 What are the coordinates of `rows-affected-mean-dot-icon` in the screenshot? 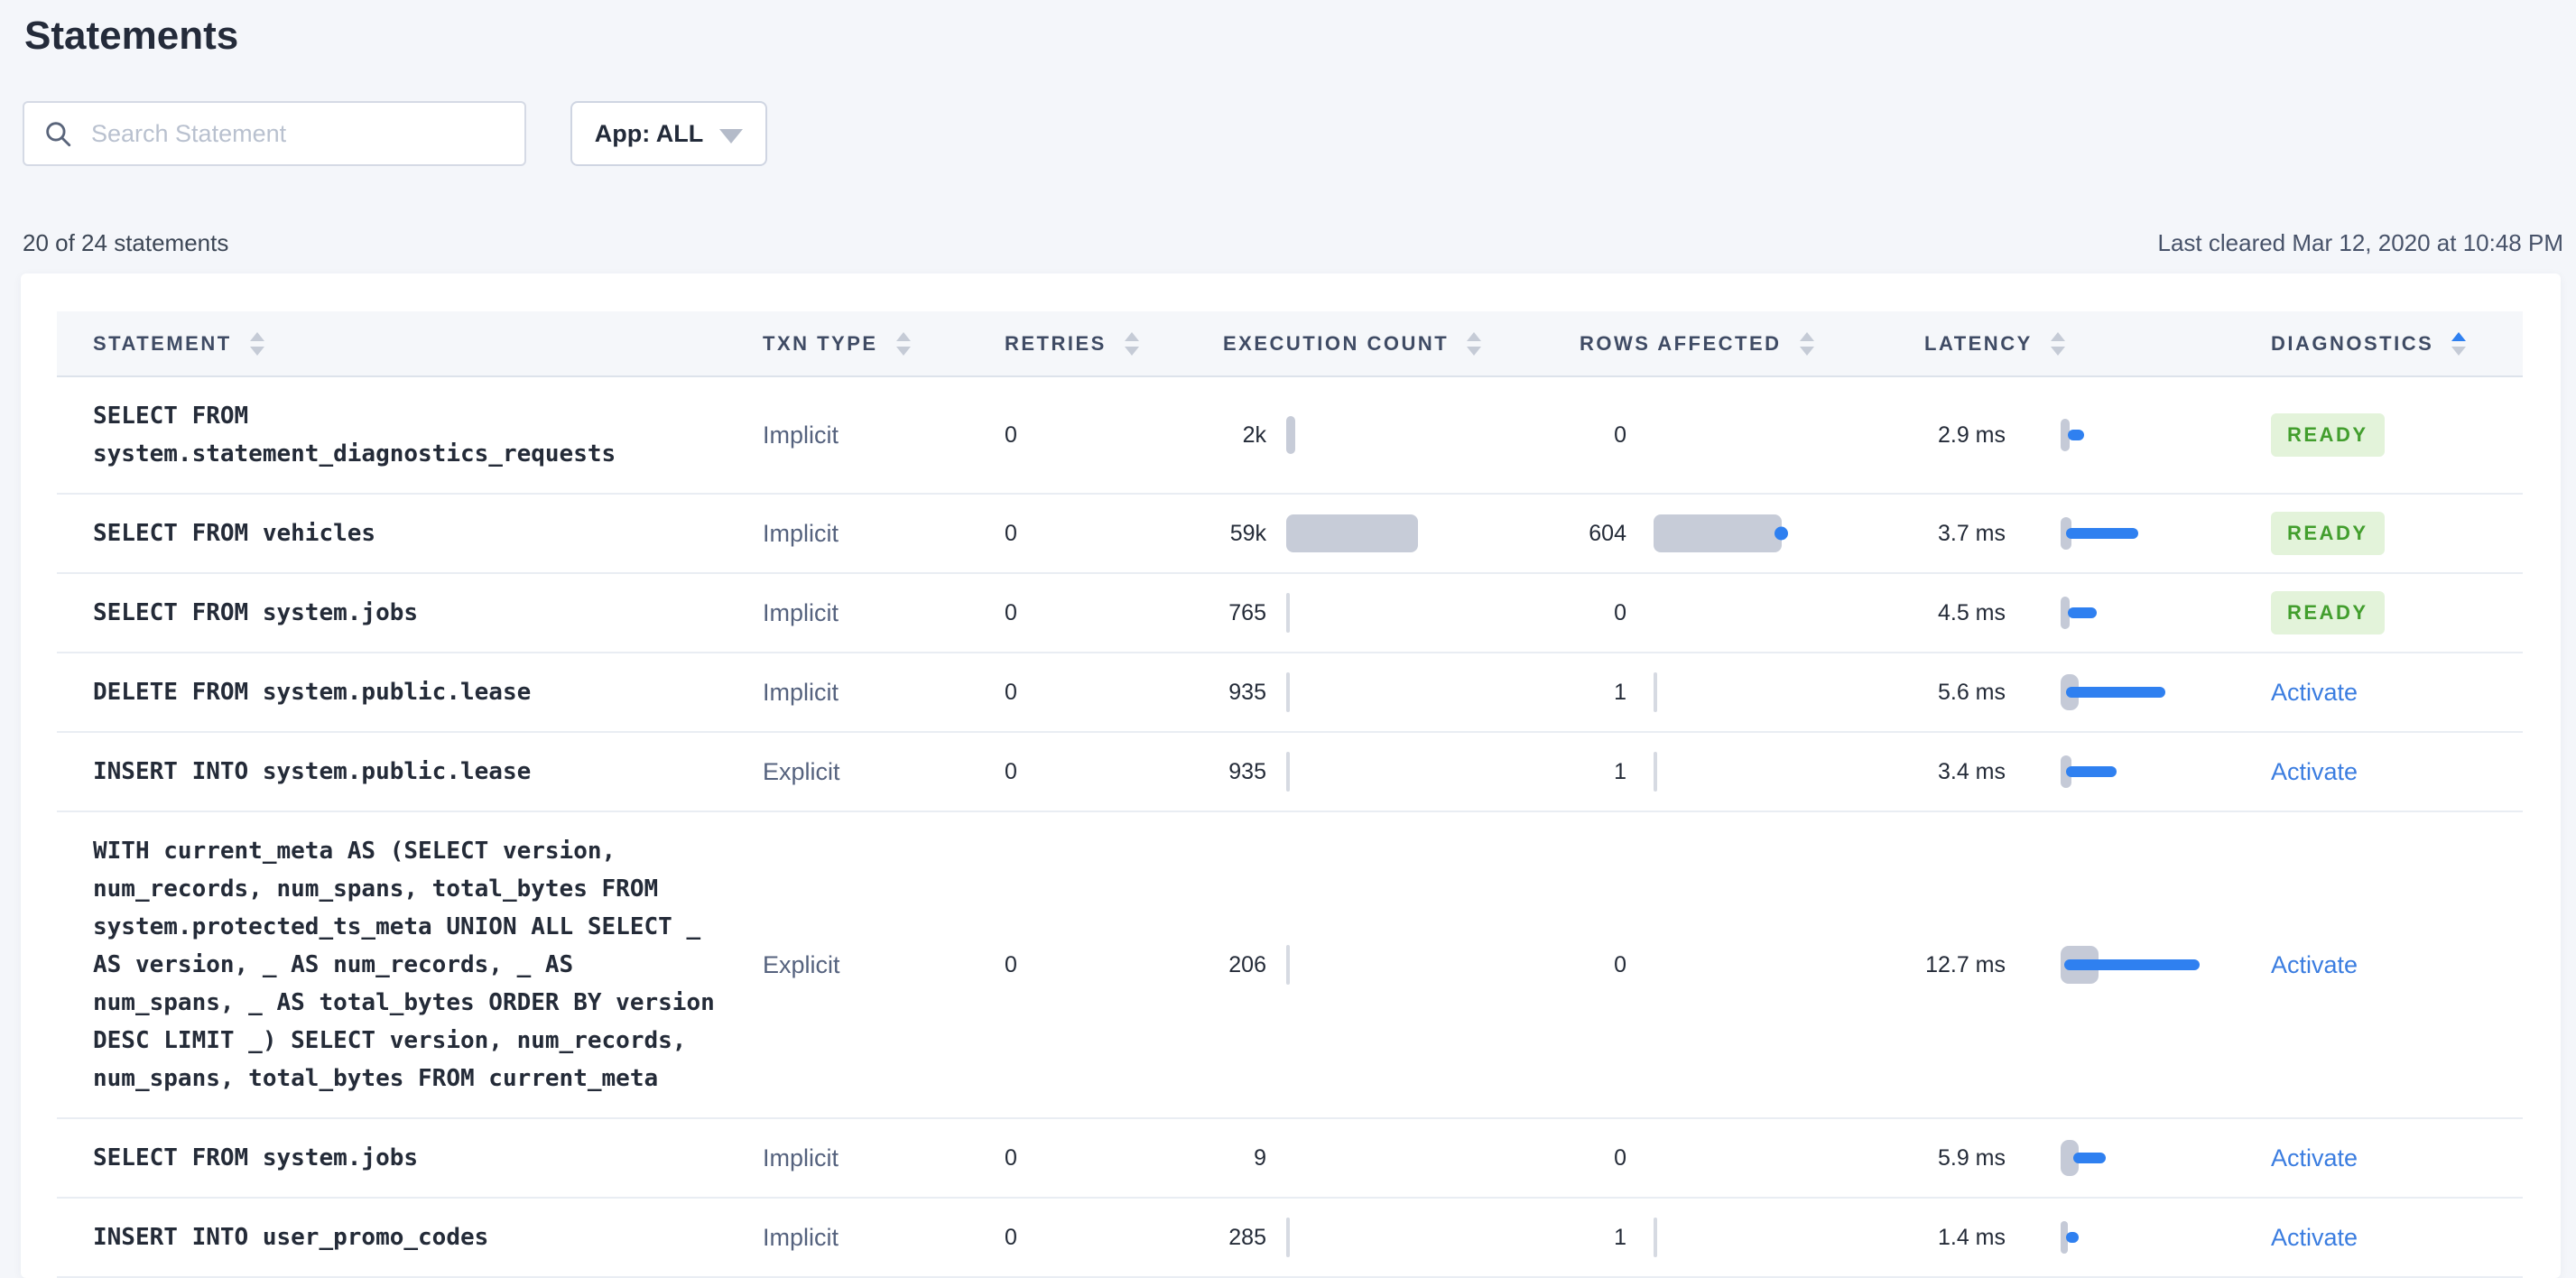 It's located at (1781, 533).